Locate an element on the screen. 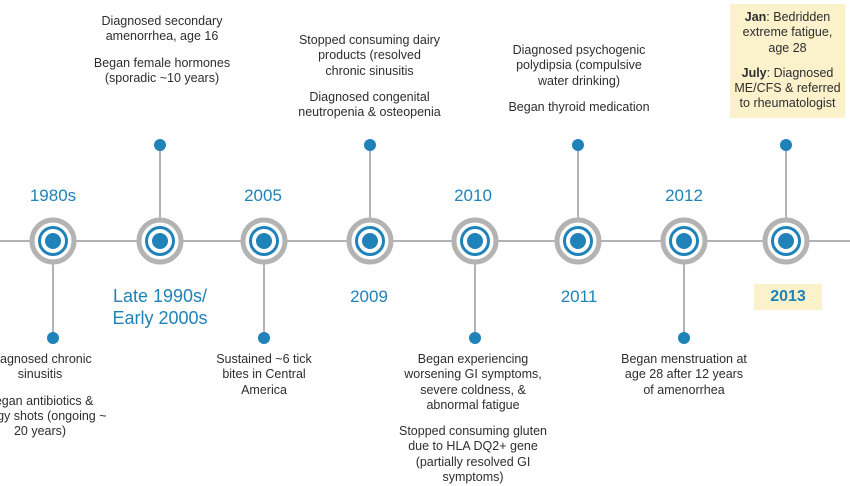 Image resolution: width=850 pixels, height=486 pixels. event-line: Jan: Bedridden extreme fatigue, age 28 is located at coordinates (787, 33).